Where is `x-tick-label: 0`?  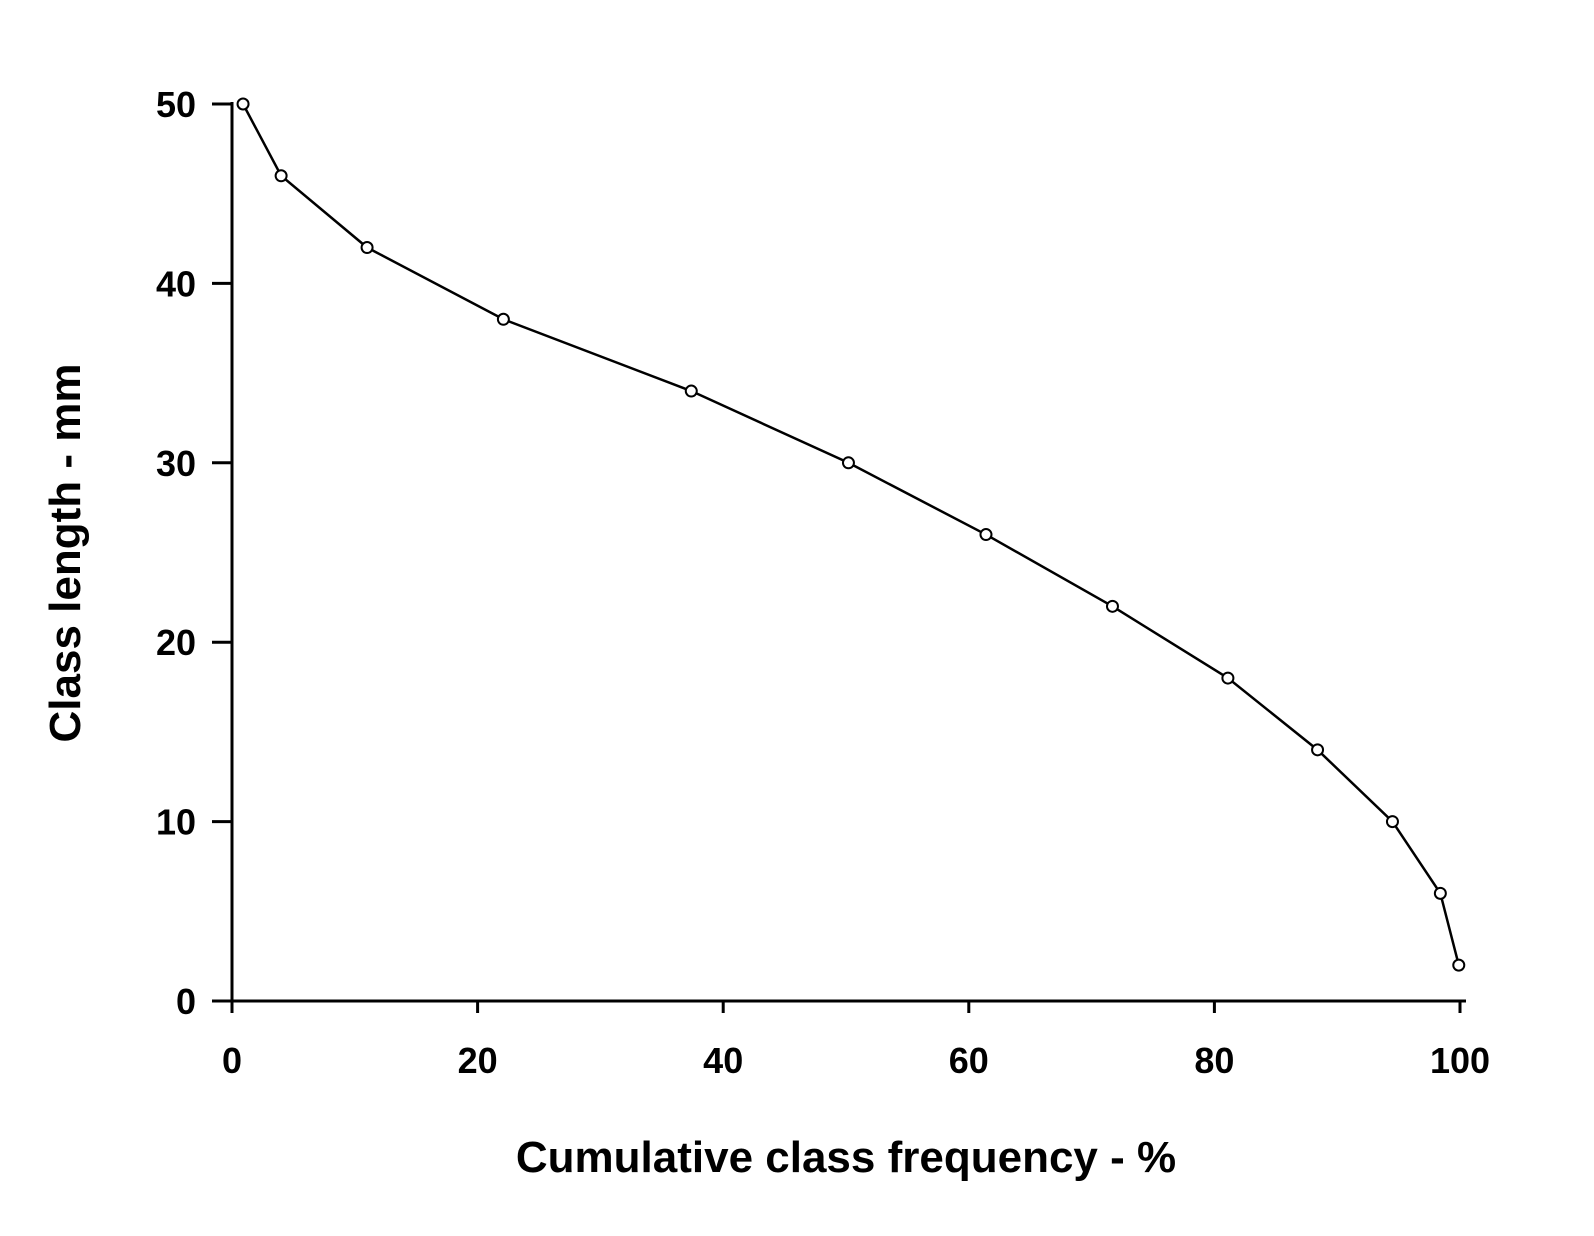
x-tick-label: 0 is located at coordinates (232, 1060).